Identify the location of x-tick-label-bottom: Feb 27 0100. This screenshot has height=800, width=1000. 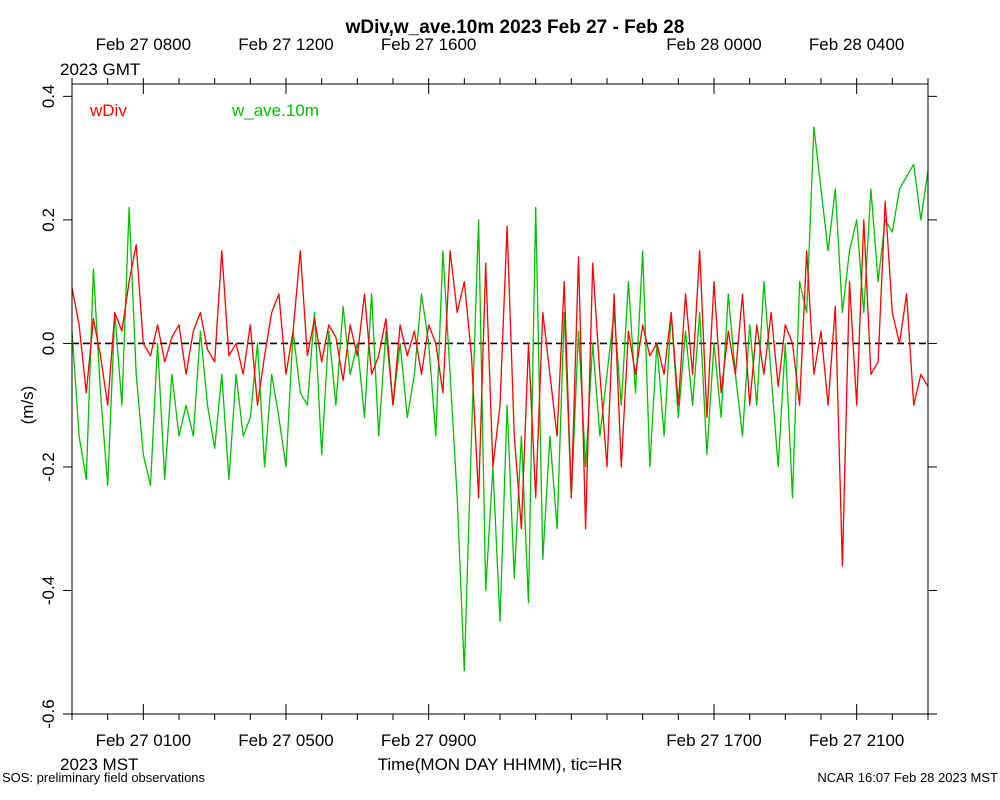
(143, 740).